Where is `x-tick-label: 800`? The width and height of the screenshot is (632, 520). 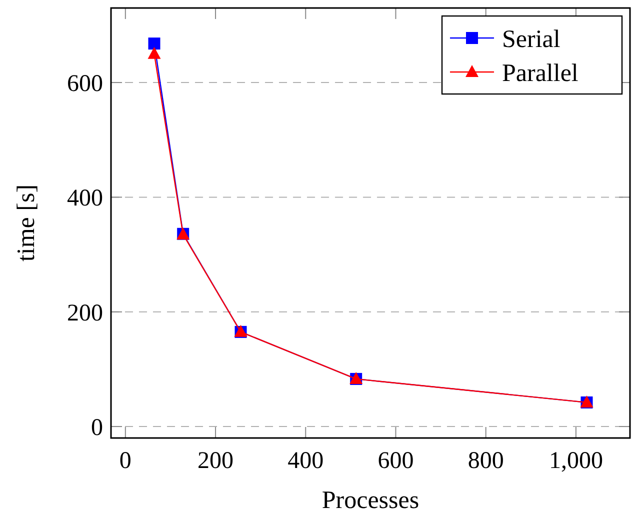 x-tick-label: 800 is located at coordinates (486, 461).